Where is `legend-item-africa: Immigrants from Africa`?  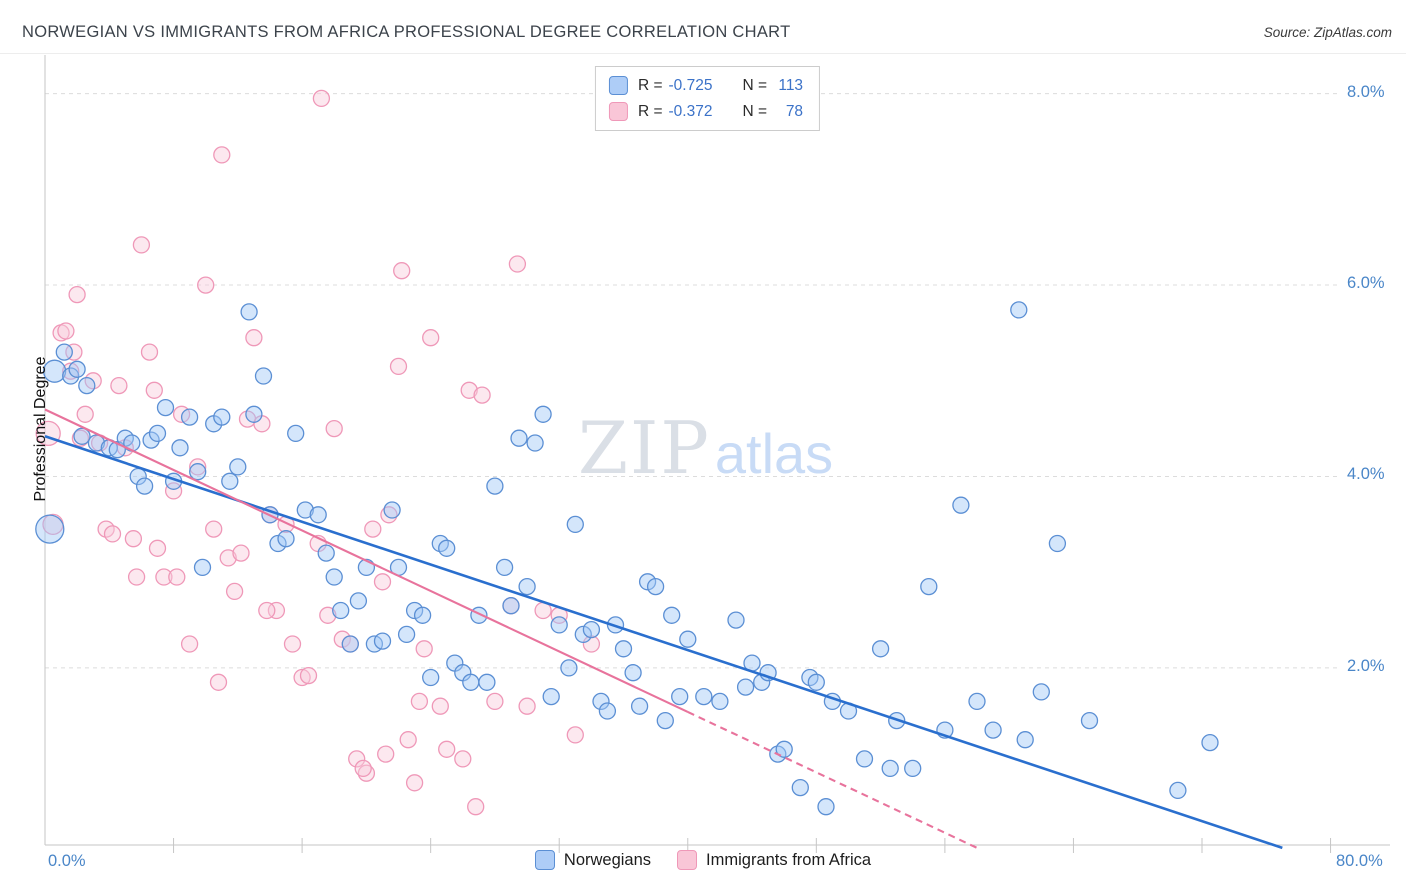
legend-item-africa: Immigrants from Africa is located at coordinates (774, 860).